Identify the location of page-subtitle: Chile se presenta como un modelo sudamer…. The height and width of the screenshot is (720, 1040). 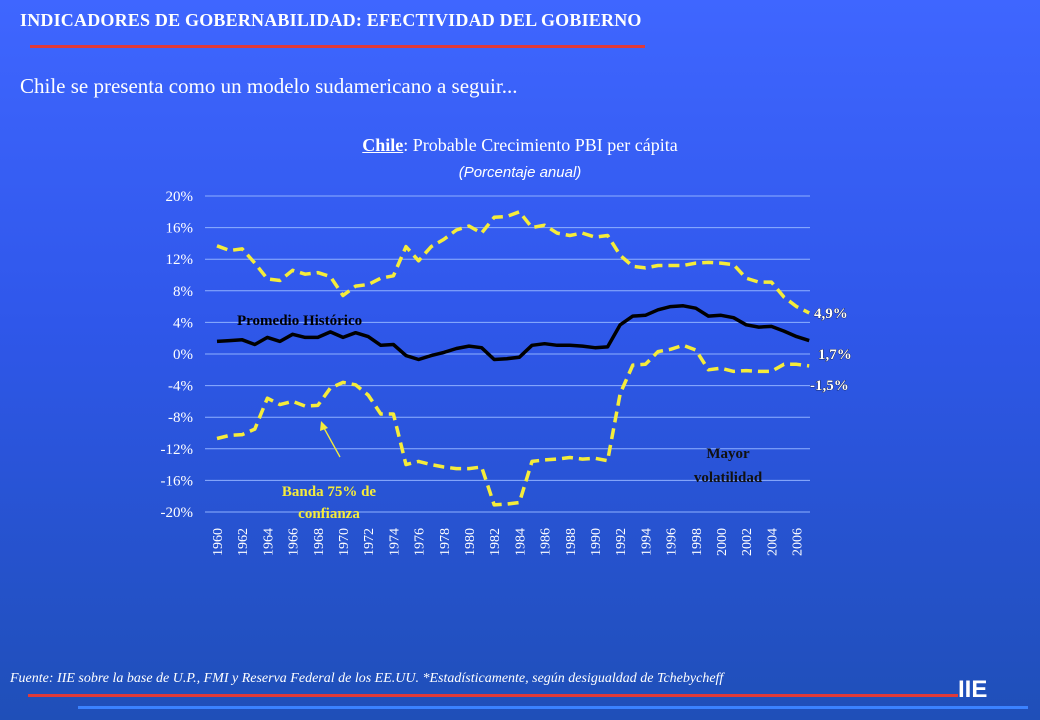
(269, 86).